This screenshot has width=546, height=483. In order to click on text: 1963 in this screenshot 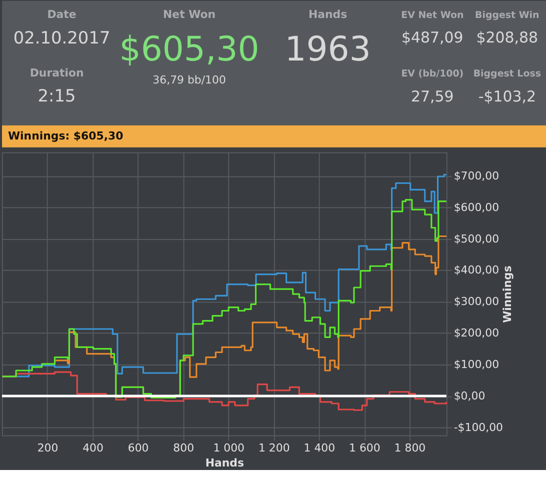, I will do `click(327, 49)`.